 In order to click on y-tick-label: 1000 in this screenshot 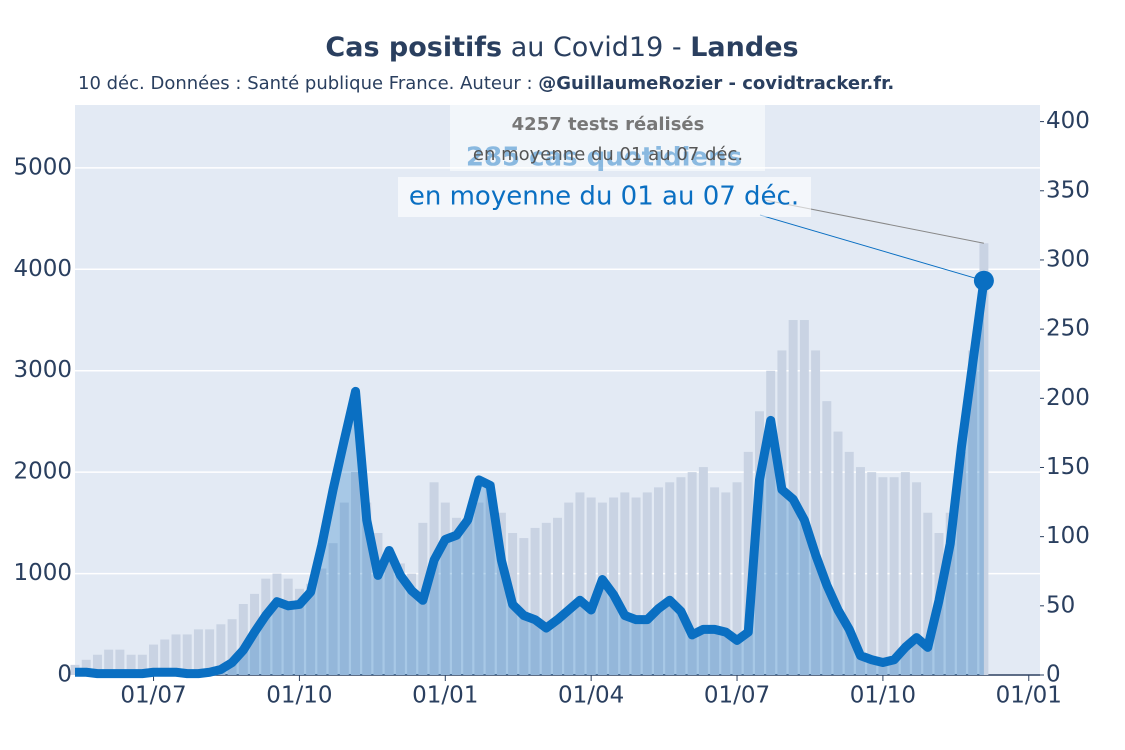, I will do `click(42, 573)`.